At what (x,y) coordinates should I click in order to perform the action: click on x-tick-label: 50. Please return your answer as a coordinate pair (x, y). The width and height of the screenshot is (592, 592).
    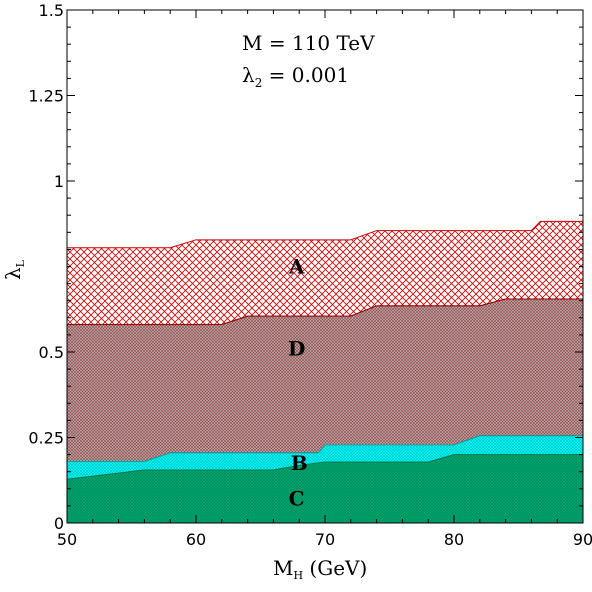
    Looking at the image, I should click on (67, 539).